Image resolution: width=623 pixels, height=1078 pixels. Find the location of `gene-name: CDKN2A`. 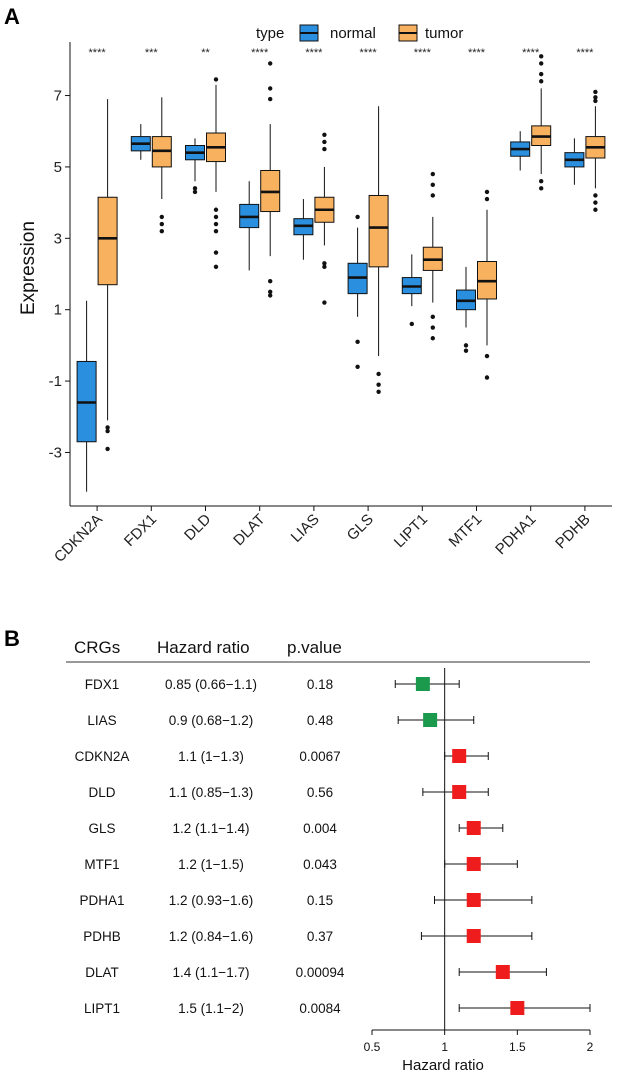

gene-name: CDKN2A is located at coordinates (102, 756).